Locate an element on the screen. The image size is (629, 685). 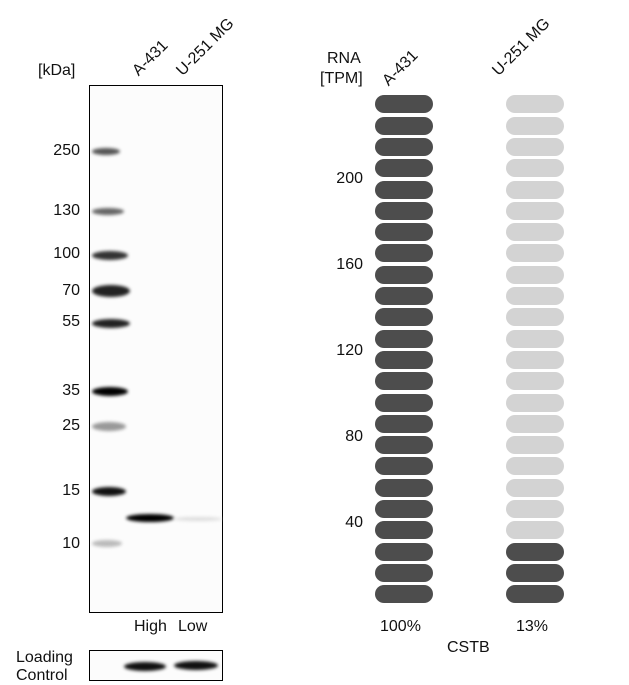
percent-a431: 100% is located at coordinates (400, 626).